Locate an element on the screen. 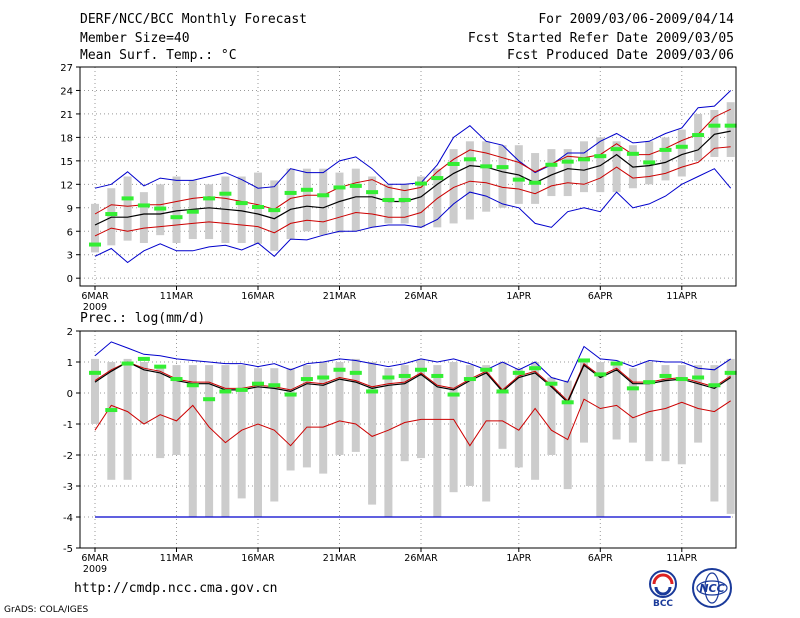 Image resolution: width=800 pixels, height=618 pixels. p1-xtick-label: 6APR is located at coordinates (600, 296).